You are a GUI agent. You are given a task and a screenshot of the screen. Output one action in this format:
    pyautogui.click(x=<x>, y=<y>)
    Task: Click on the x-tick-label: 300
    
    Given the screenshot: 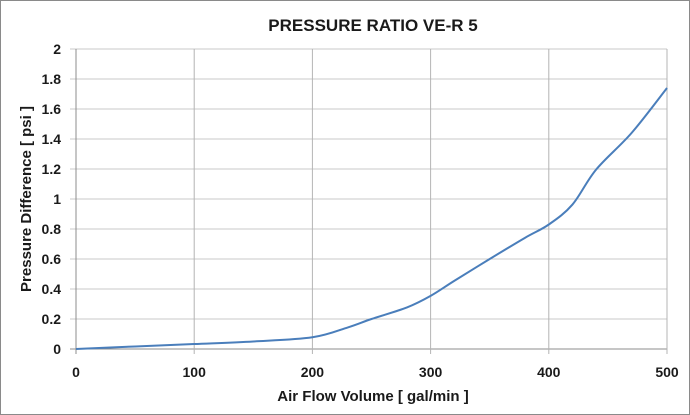 What is the action you would take?
    pyautogui.click(x=431, y=372)
    